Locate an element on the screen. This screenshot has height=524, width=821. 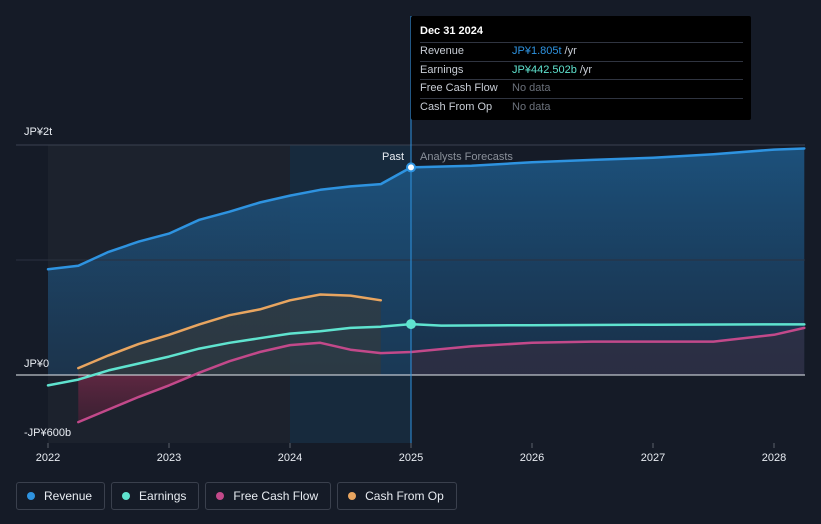
legend-label: Earnings is located at coordinates (163, 496).